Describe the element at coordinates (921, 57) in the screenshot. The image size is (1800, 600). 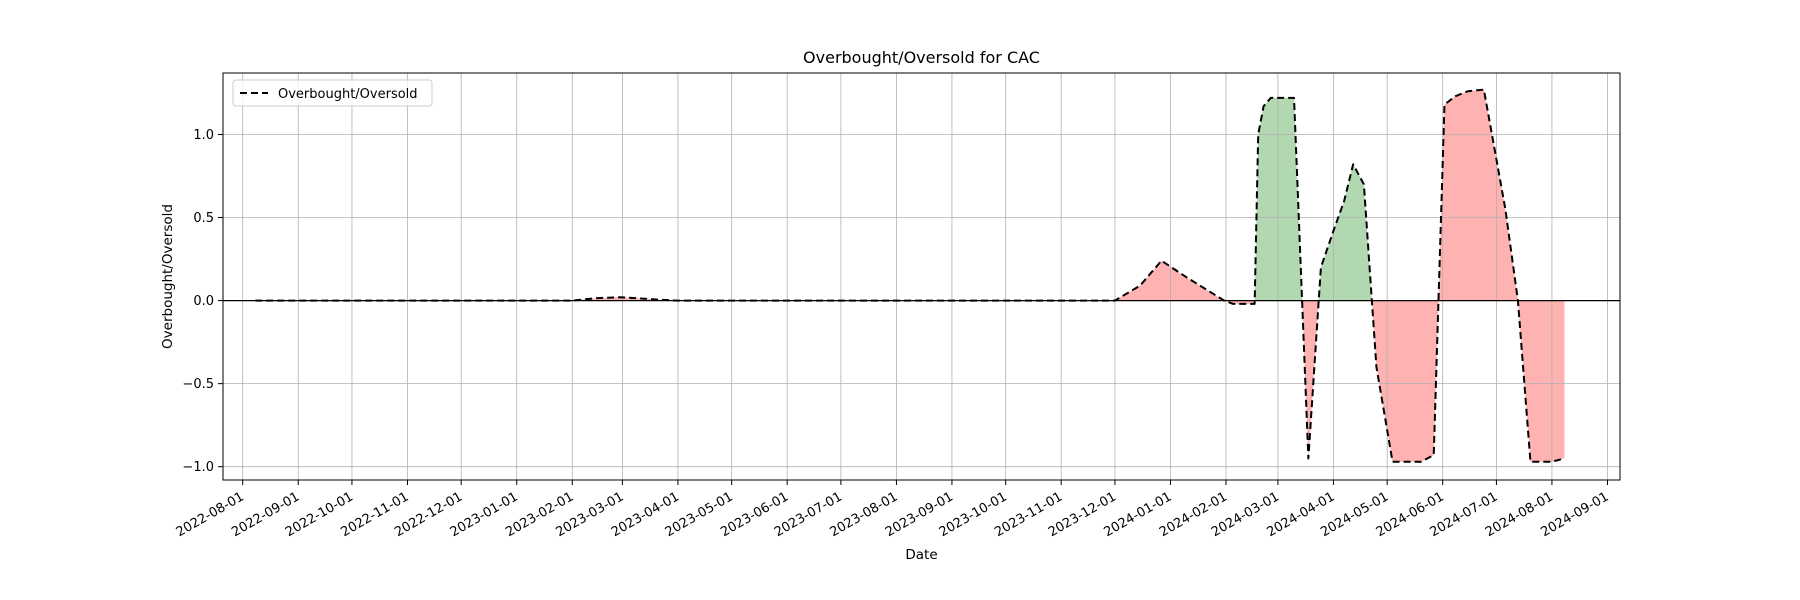
I see `chart-title: Overbought/Oversold for CAC` at that location.